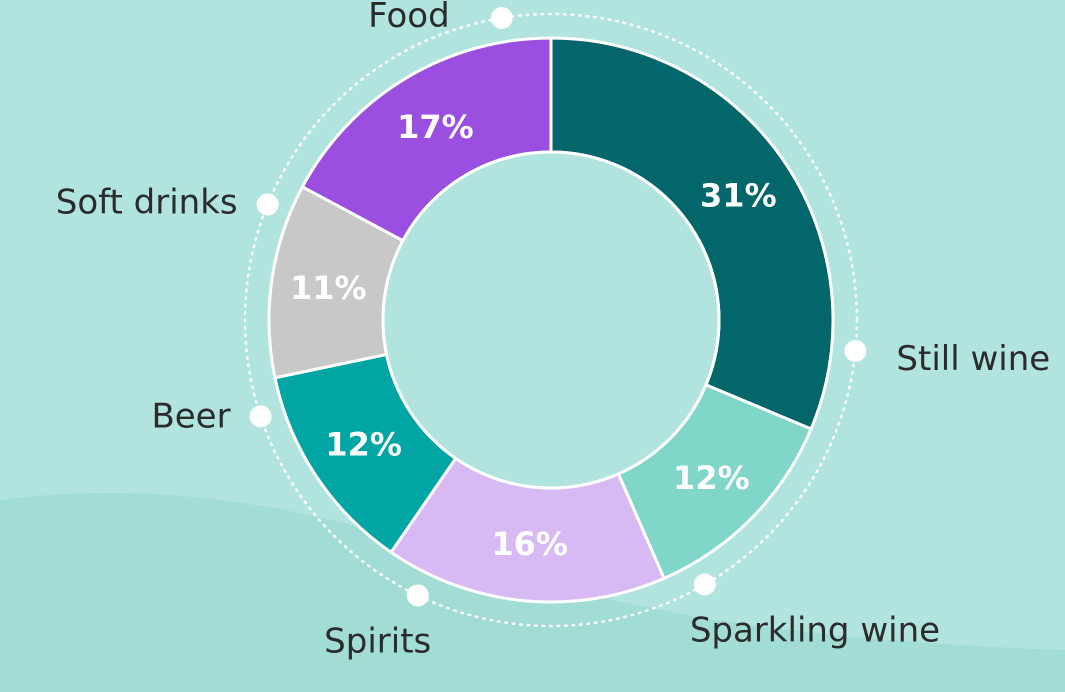 Image resolution: width=1065 pixels, height=692 pixels. Describe the element at coordinates (417, 595) in the screenshot. I see `marker-dot-spirits` at that location.